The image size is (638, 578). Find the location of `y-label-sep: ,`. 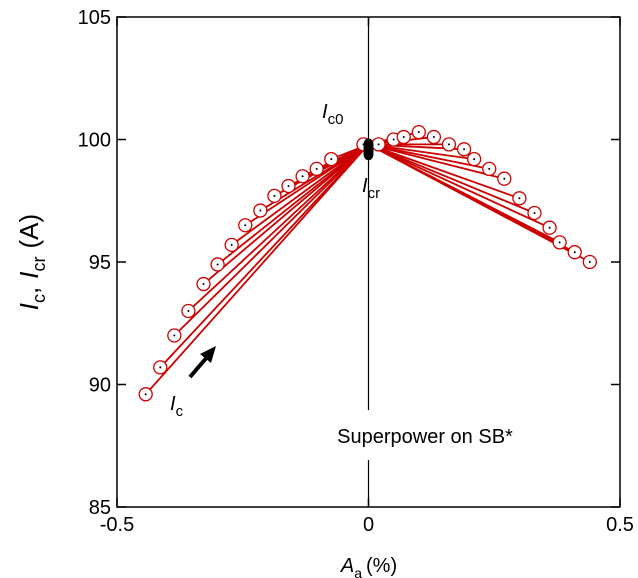

y-label-sep: , is located at coordinates (29, 290).